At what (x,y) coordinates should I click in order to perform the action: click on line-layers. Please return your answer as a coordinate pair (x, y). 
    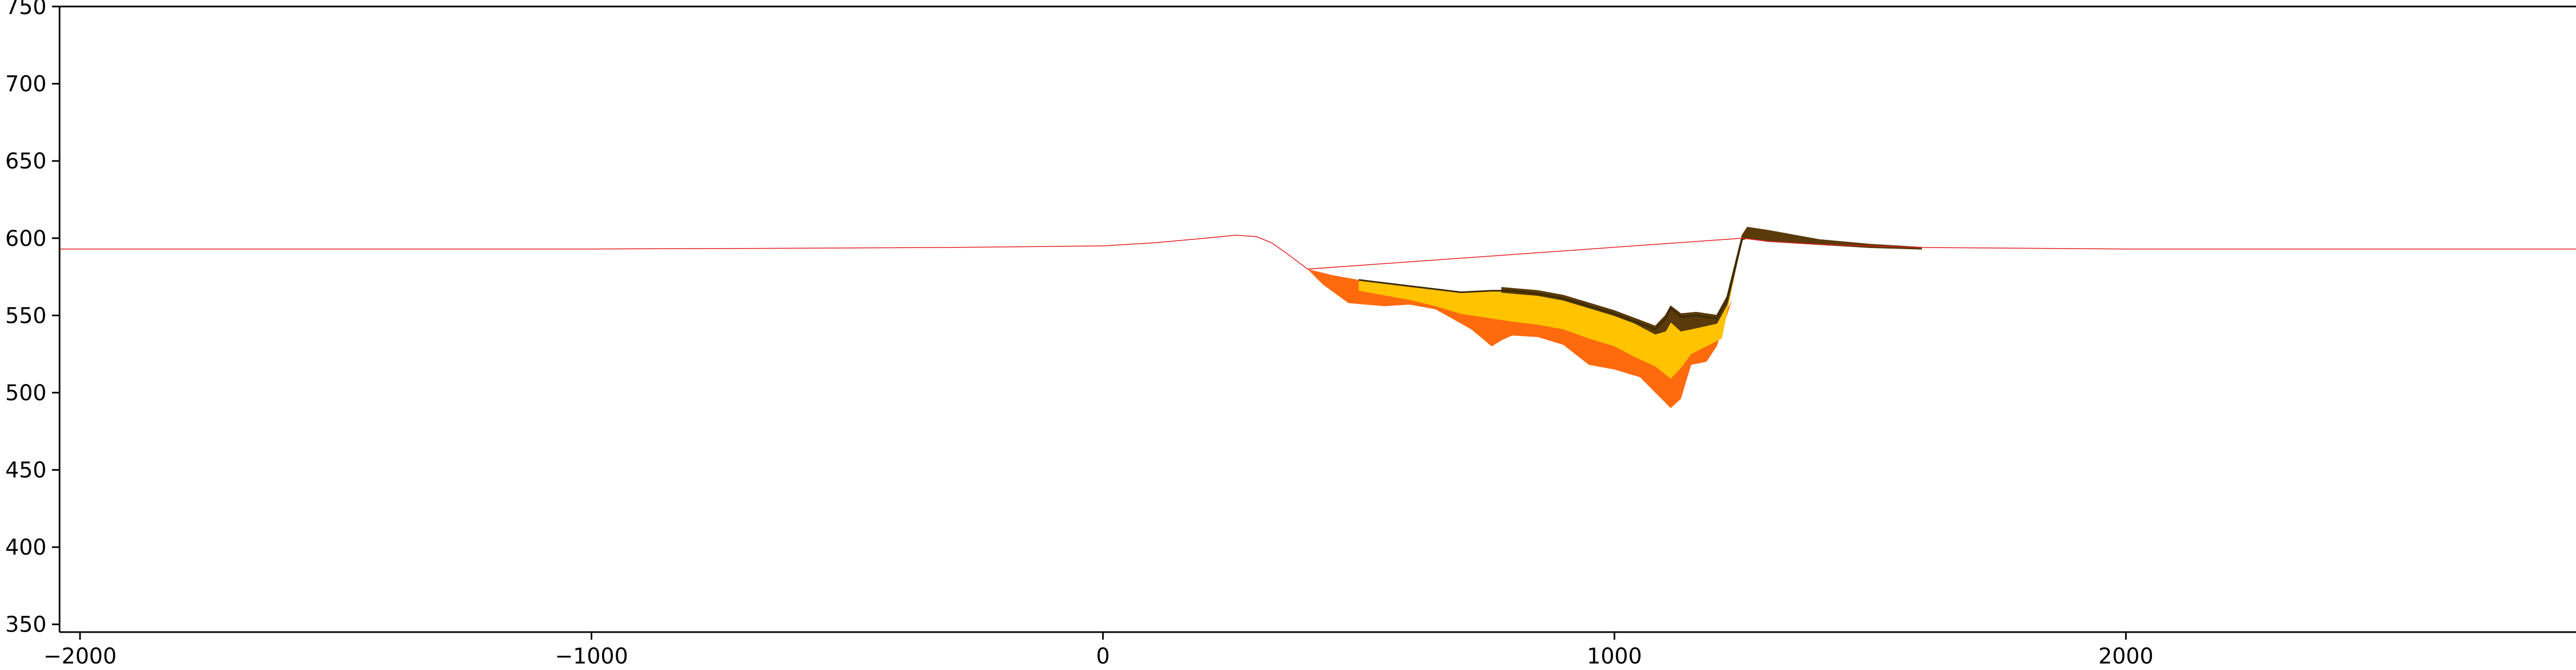
    Looking at the image, I should click on (1318, 282).